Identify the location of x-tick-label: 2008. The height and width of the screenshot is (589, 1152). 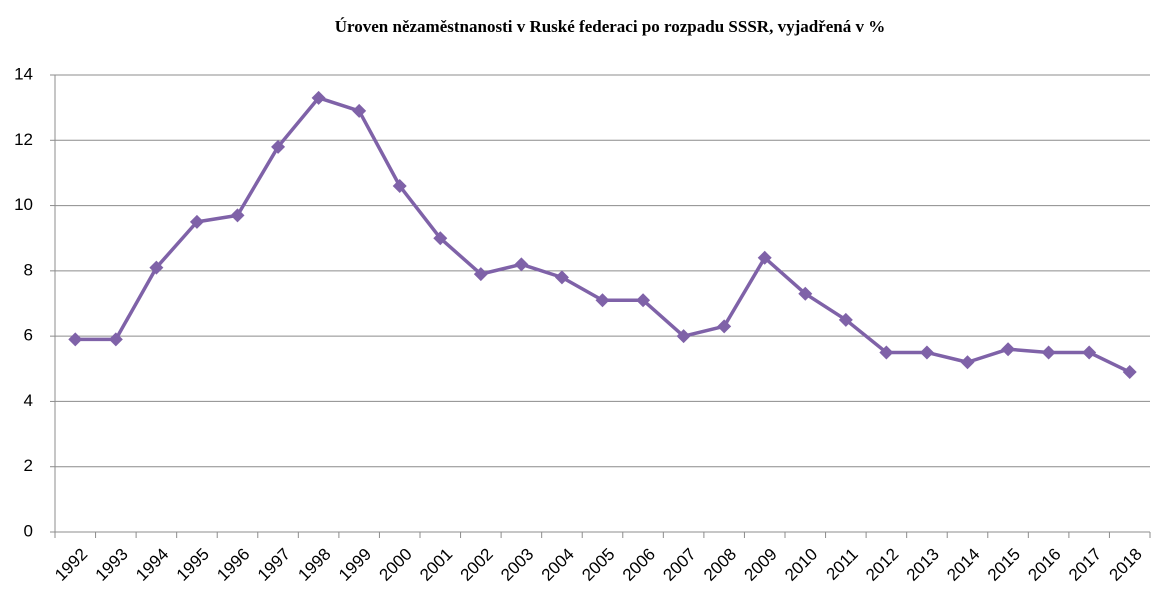
(720, 565).